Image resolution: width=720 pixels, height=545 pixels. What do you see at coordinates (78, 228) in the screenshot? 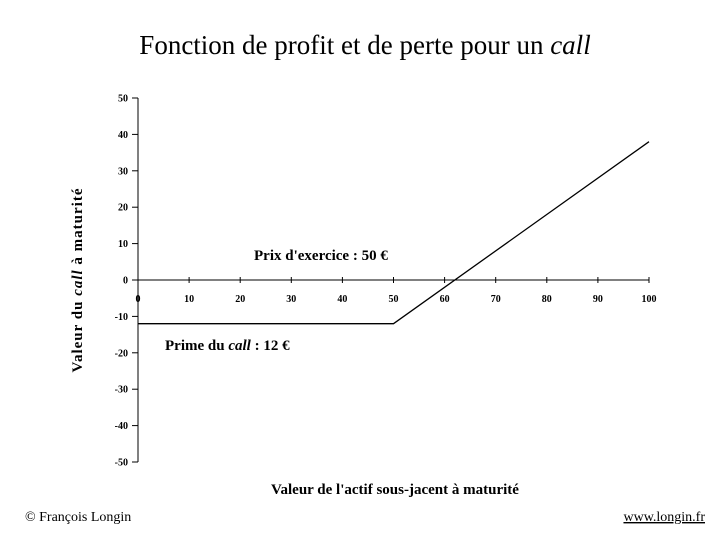
I see `y-label-part: à maturité` at bounding box center [78, 228].